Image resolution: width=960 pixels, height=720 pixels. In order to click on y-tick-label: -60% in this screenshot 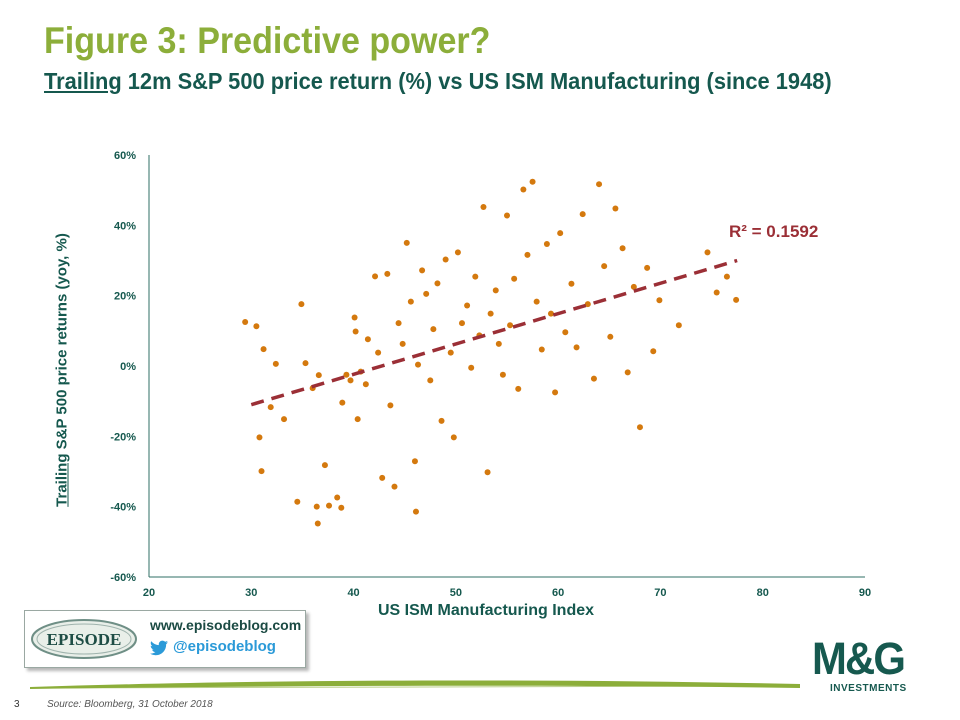, I will do `click(123, 578)`.